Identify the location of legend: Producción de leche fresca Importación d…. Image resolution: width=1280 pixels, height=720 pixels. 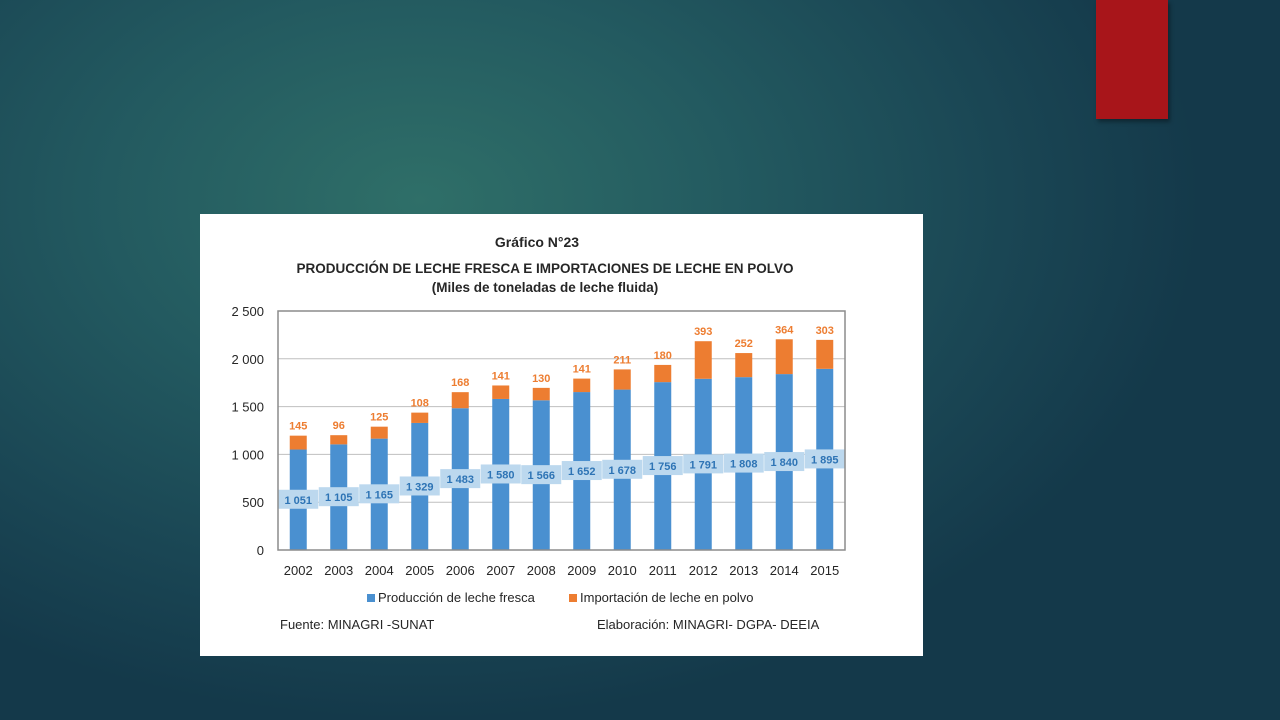
(560, 597).